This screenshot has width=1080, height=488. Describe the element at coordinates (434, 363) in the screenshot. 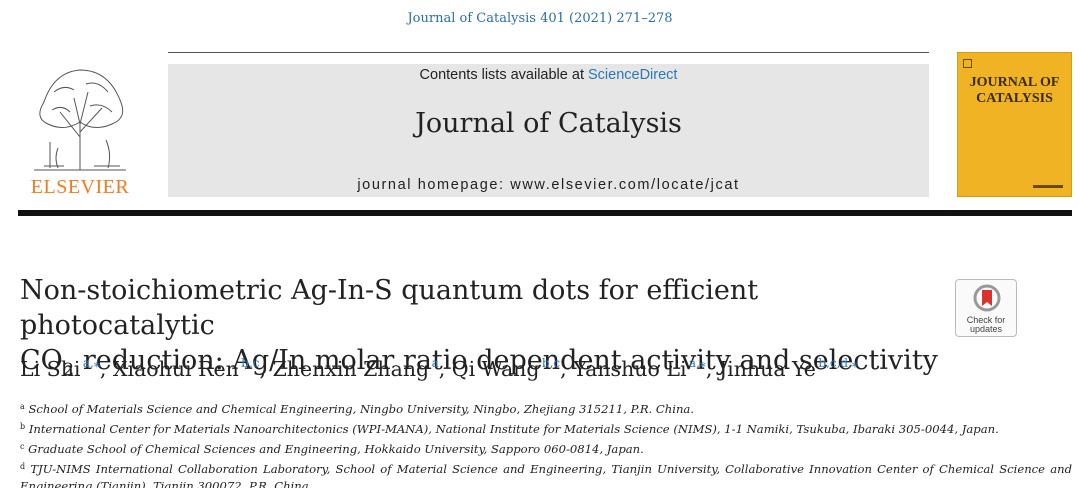

I see `author-affiliation-marks: a` at that location.